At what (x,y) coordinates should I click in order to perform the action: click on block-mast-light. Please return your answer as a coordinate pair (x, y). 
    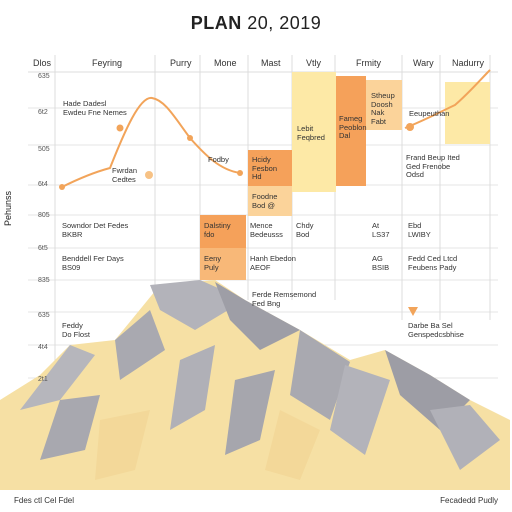
    Looking at the image, I should click on (270, 201).